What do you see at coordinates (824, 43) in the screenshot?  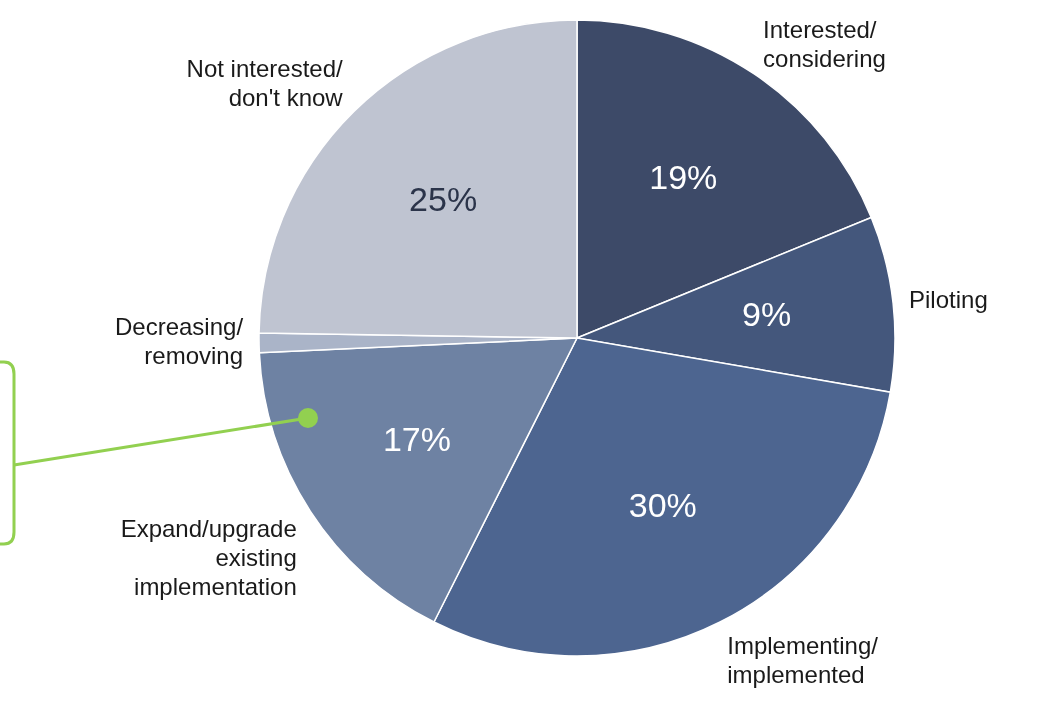 I see `slice-label: Interested/ considering` at bounding box center [824, 43].